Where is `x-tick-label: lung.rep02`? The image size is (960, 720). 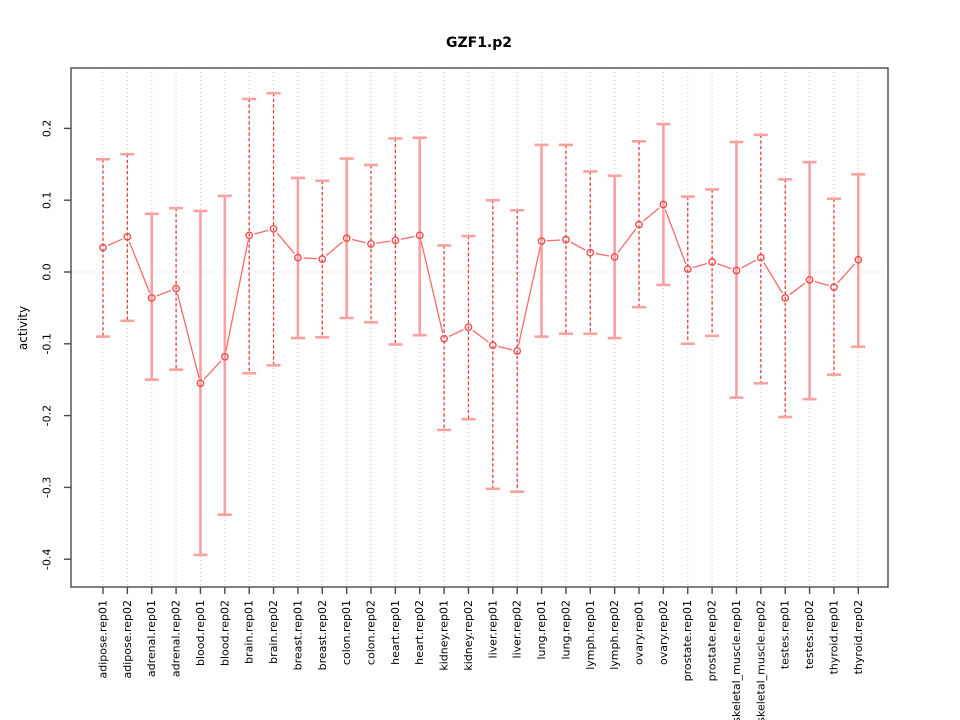
x-tick-label: lung.rep02 is located at coordinates (565, 630).